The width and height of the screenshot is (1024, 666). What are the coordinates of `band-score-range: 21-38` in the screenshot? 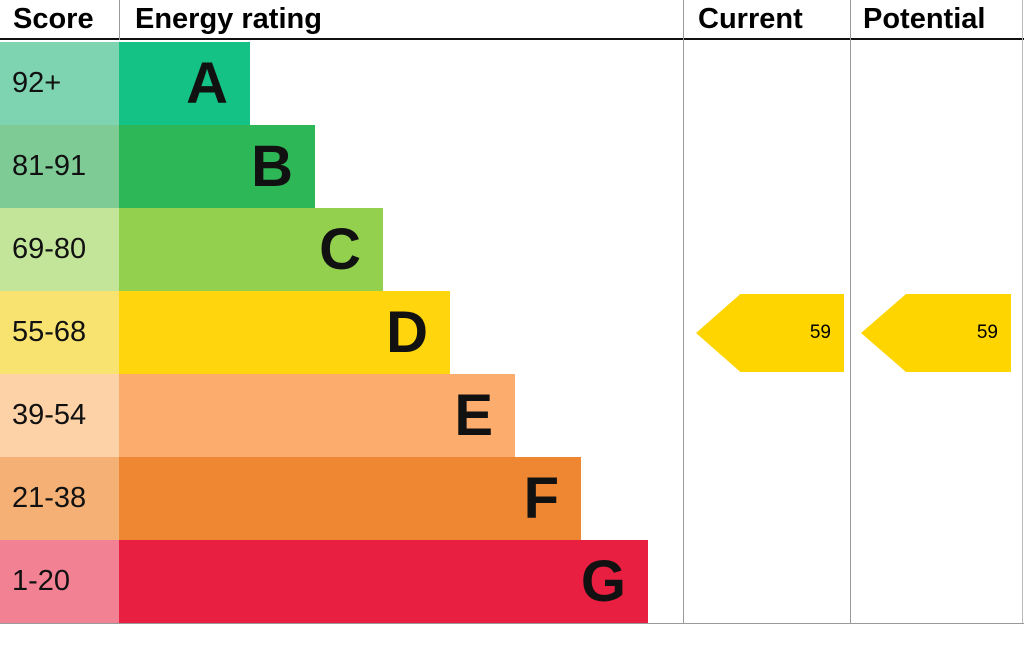 It's located at (59, 498).